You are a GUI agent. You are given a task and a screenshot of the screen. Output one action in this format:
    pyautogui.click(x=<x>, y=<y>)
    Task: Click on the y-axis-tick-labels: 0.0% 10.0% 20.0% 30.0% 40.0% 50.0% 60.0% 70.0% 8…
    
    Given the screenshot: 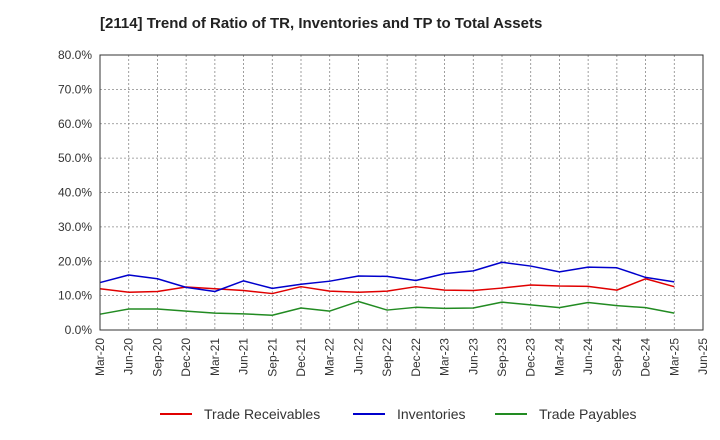 What is the action you would take?
    pyautogui.click(x=75, y=192)
    